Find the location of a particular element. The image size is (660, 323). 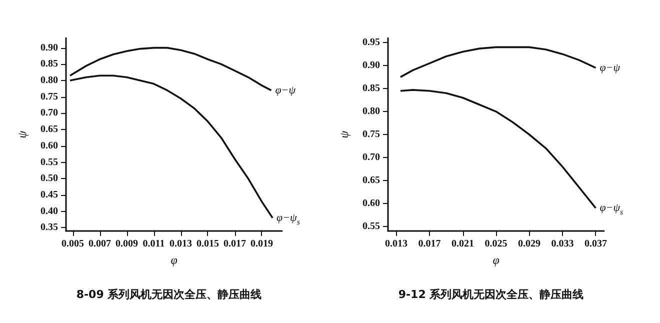

x-tick-label: 0.025 is located at coordinates (496, 244).